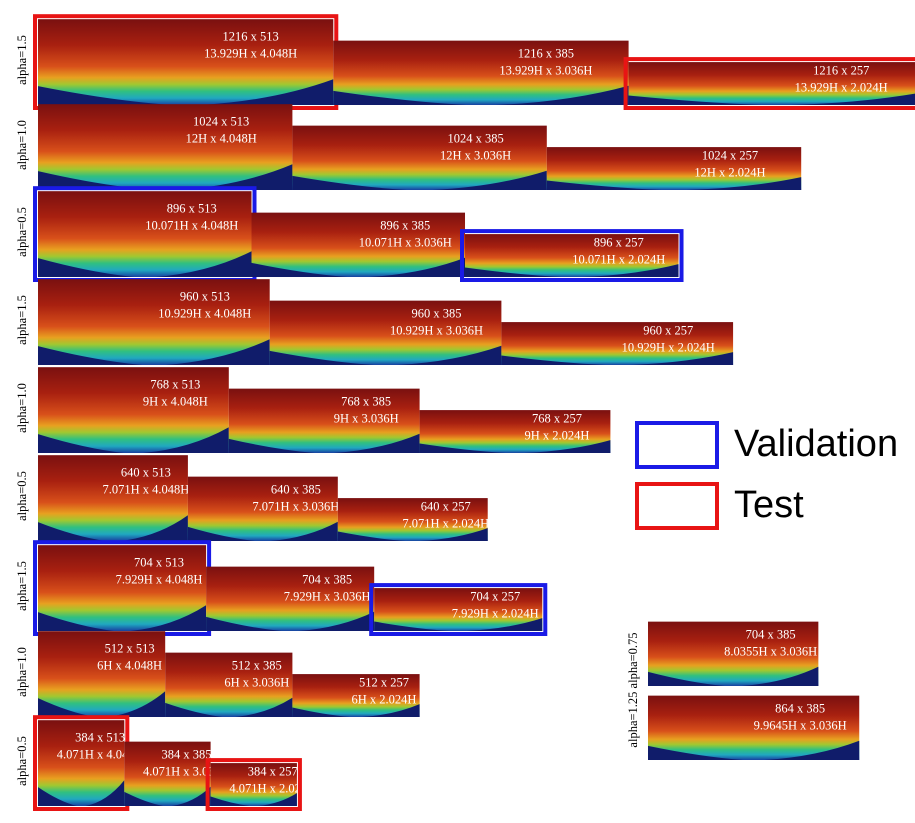 The width and height of the screenshot is (915, 823). Describe the element at coordinates (296, 490) in the screenshot. I see `panel-resolution: 640 x 385` at that location.